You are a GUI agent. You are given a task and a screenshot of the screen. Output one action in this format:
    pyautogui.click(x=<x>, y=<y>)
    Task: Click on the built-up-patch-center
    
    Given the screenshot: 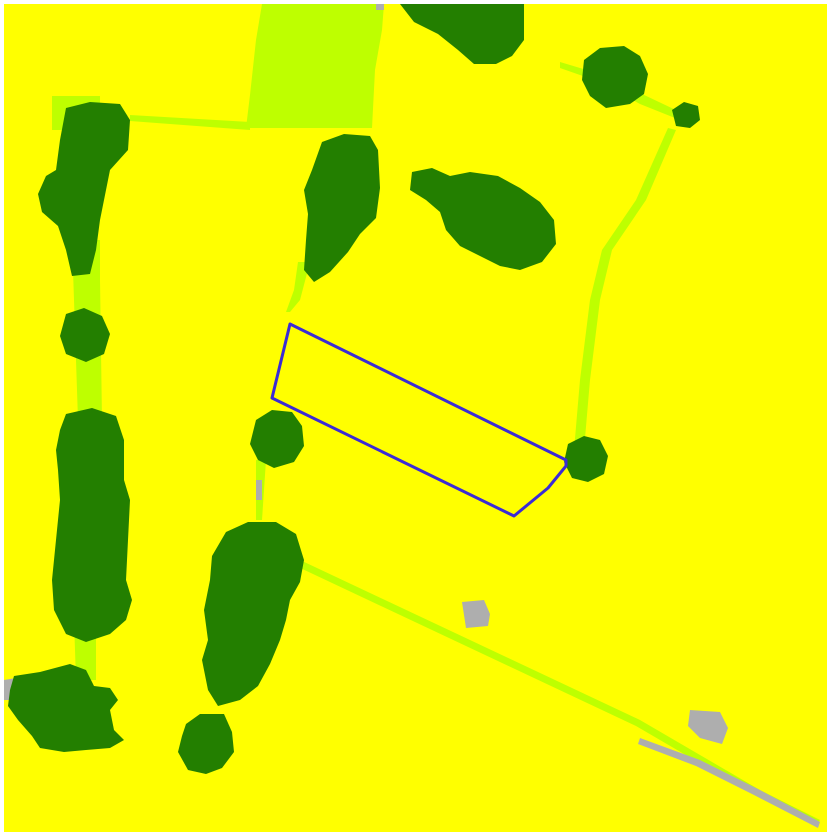 What is the action you would take?
    pyautogui.click(x=476, y=614)
    